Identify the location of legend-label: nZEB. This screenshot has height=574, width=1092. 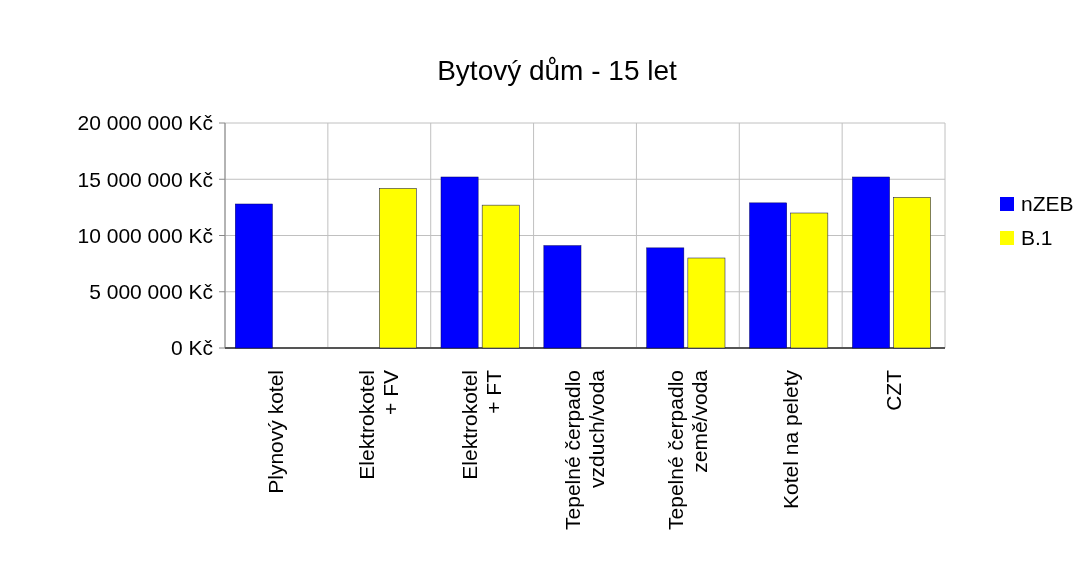
(1047, 204).